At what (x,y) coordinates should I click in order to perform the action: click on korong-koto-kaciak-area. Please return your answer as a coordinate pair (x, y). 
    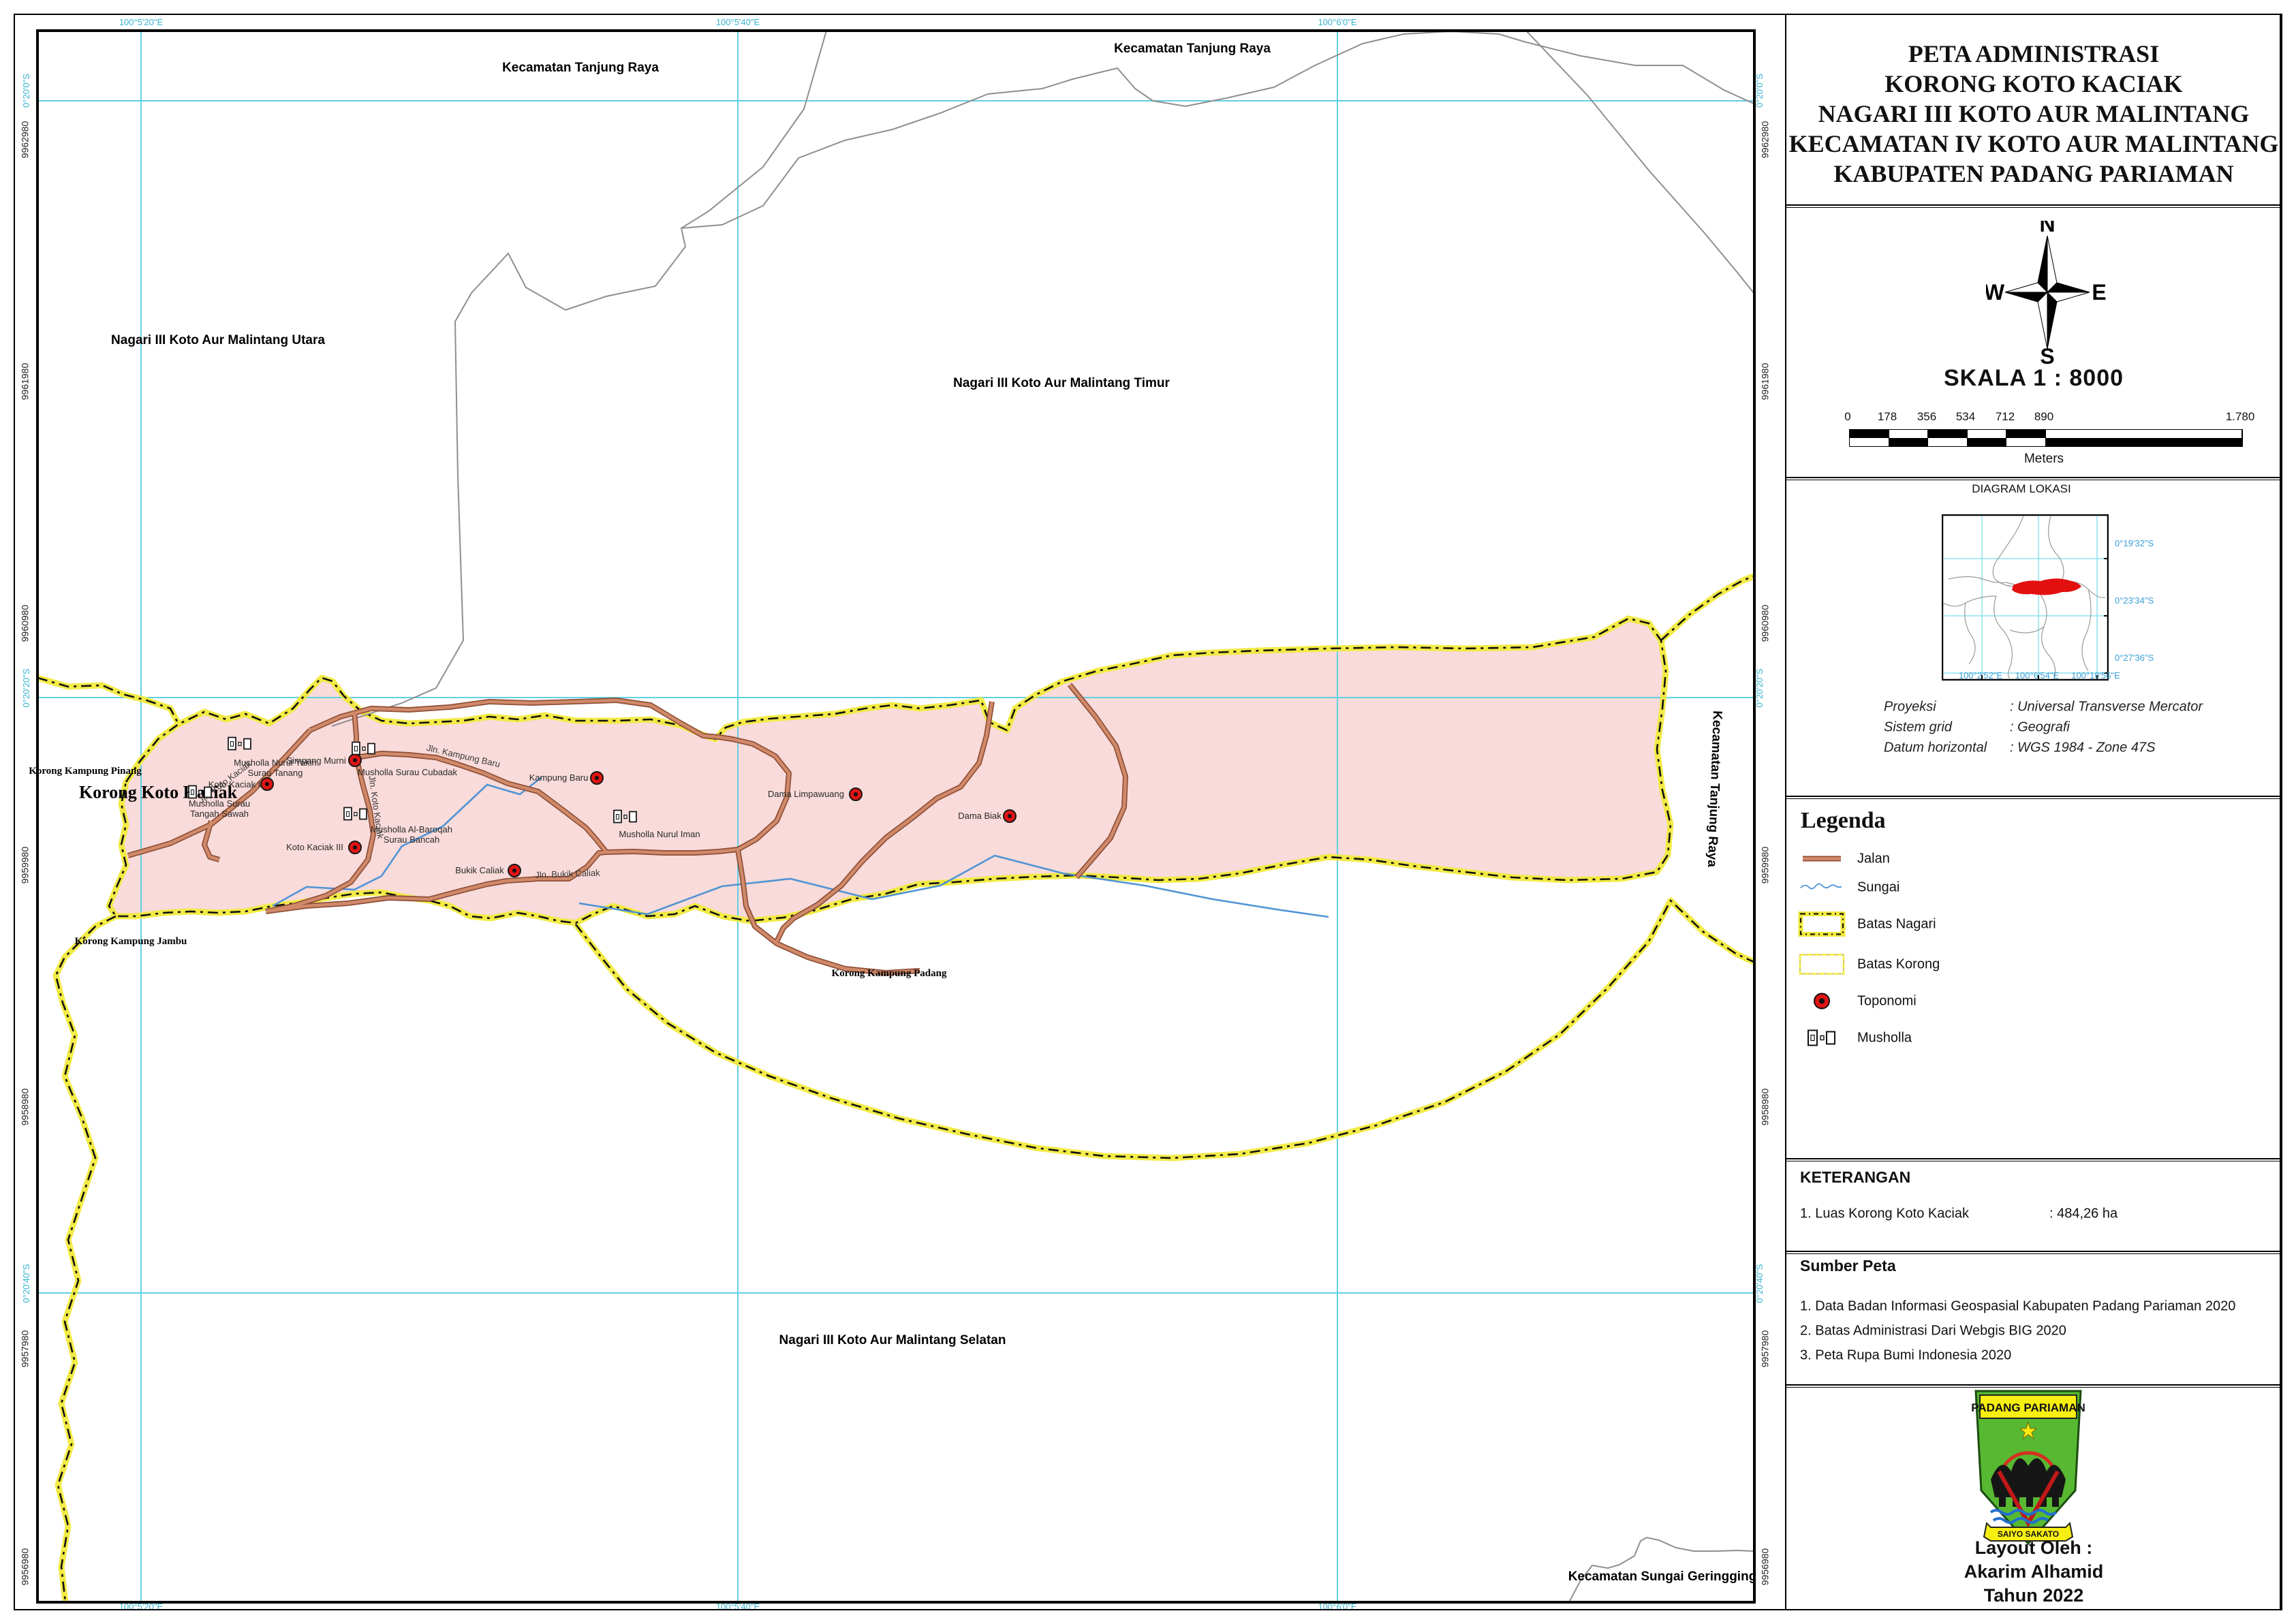
    Looking at the image, I should click on (890, 771).